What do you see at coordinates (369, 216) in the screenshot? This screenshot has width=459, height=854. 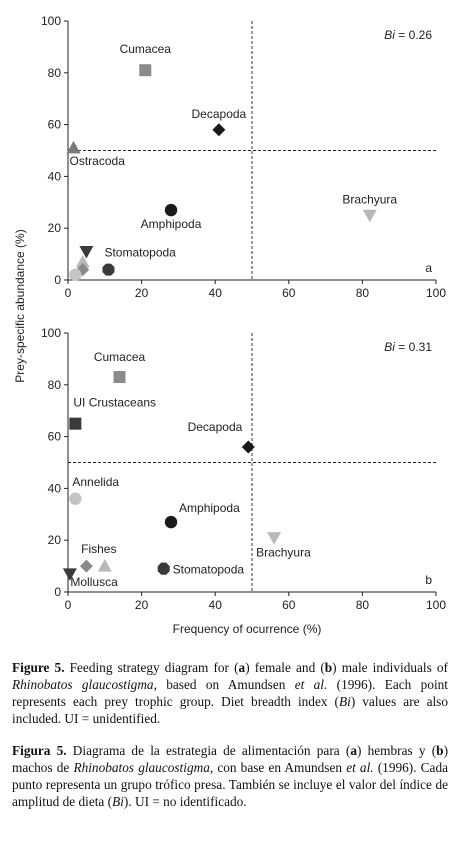 I see `panel-a-point-brachyura` at bounding box center [369, 216].